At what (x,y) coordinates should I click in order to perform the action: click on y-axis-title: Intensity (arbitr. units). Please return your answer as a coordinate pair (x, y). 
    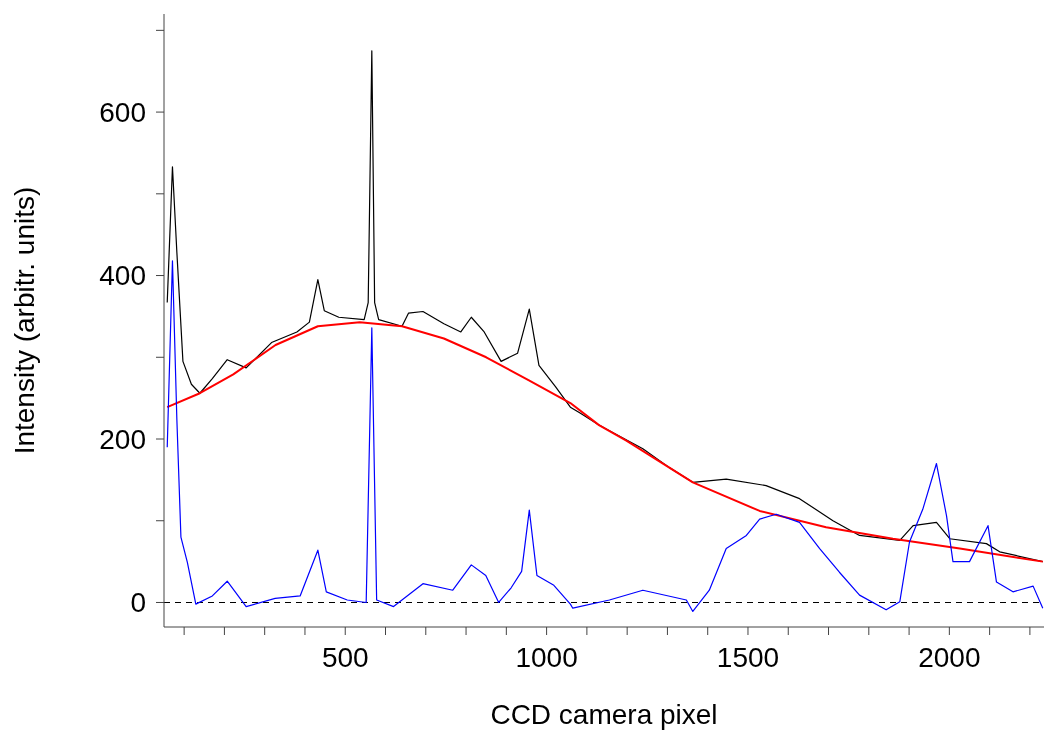
    Looking at the image, I should click on (24, 320).